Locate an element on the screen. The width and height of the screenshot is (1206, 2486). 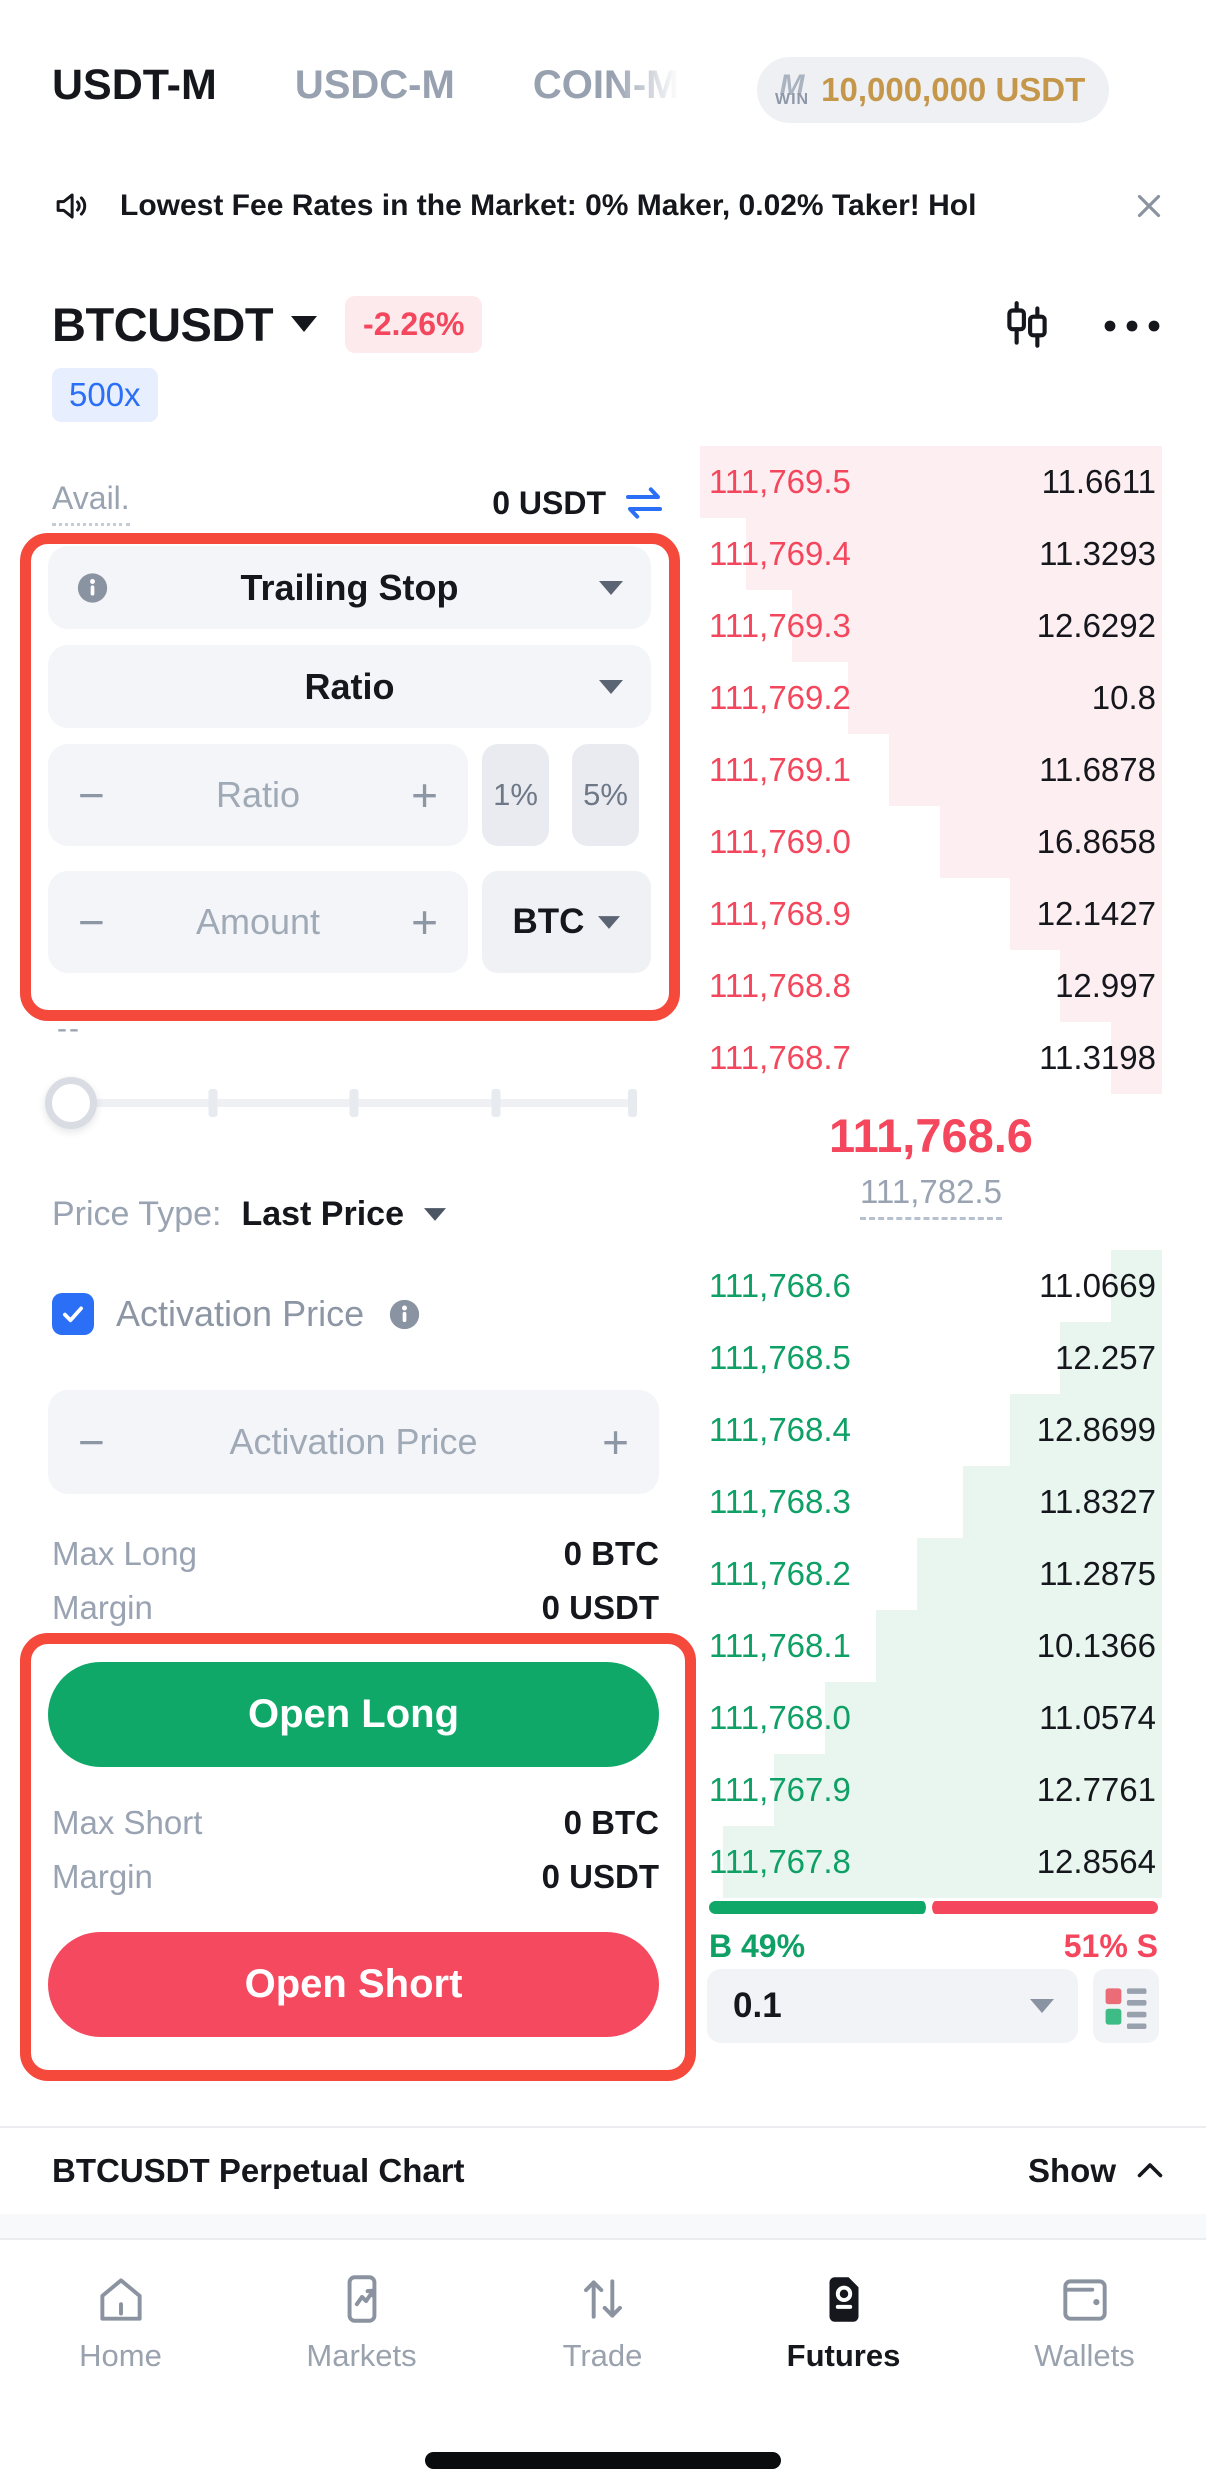
nav-item-futures: Futures is located at coordinates (843, 2308).